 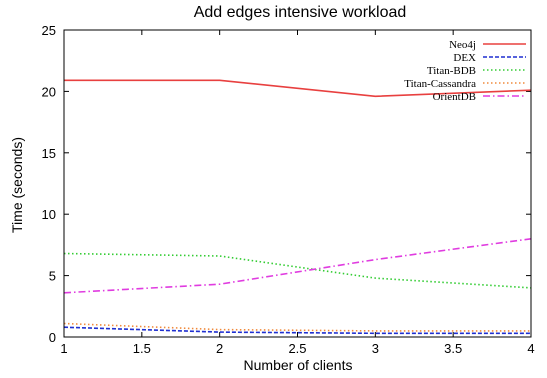 What do you see at coordinates (464, 58) in the screenshot?
I see `legend-label-dex: DEX` at bounding box center [464, 58].